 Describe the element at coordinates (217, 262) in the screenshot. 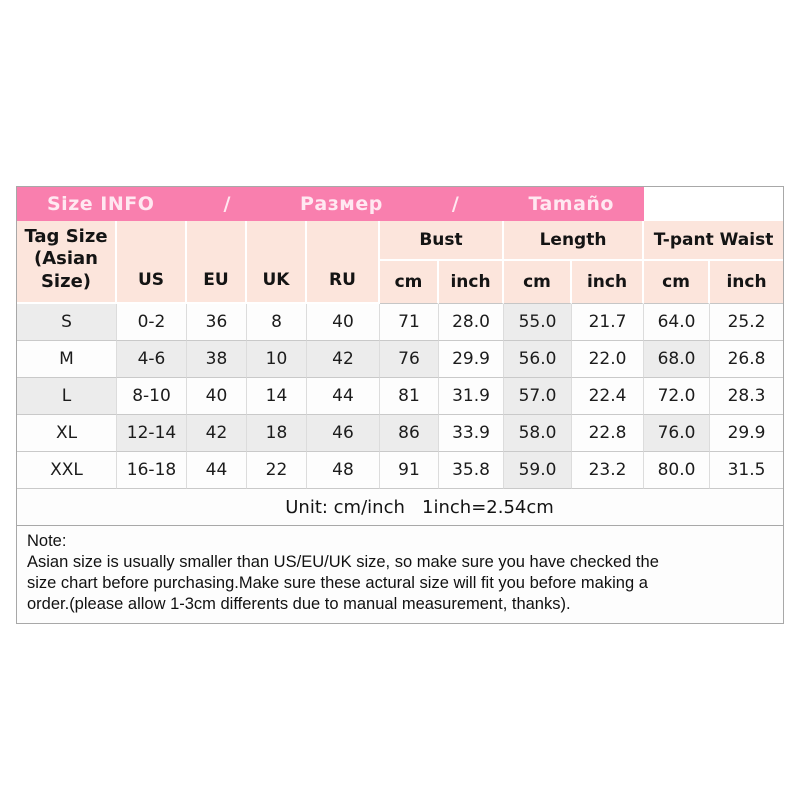

I see `region-header-eu: EU` at that location.